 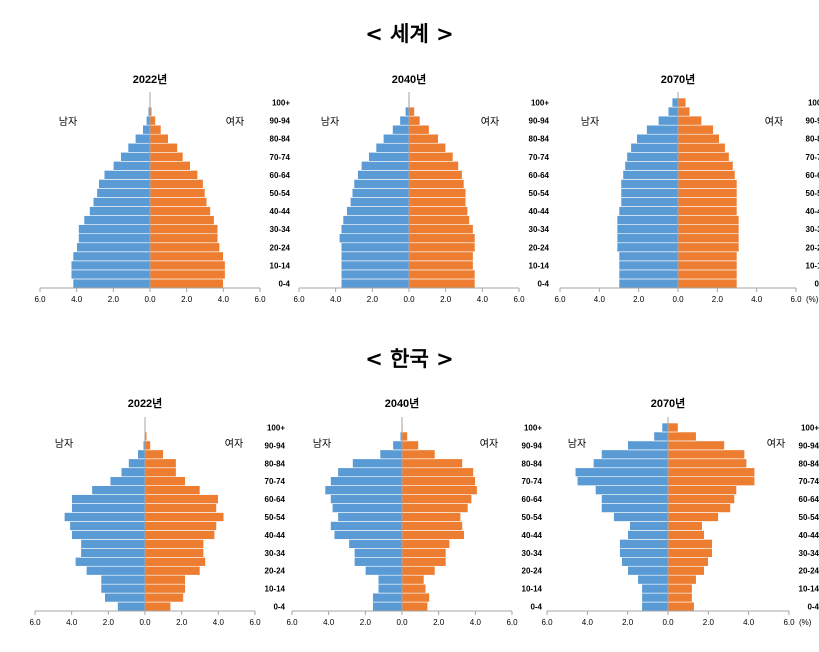 I want to click on age-tick-label: 40-44, so click(x=275, y=535).